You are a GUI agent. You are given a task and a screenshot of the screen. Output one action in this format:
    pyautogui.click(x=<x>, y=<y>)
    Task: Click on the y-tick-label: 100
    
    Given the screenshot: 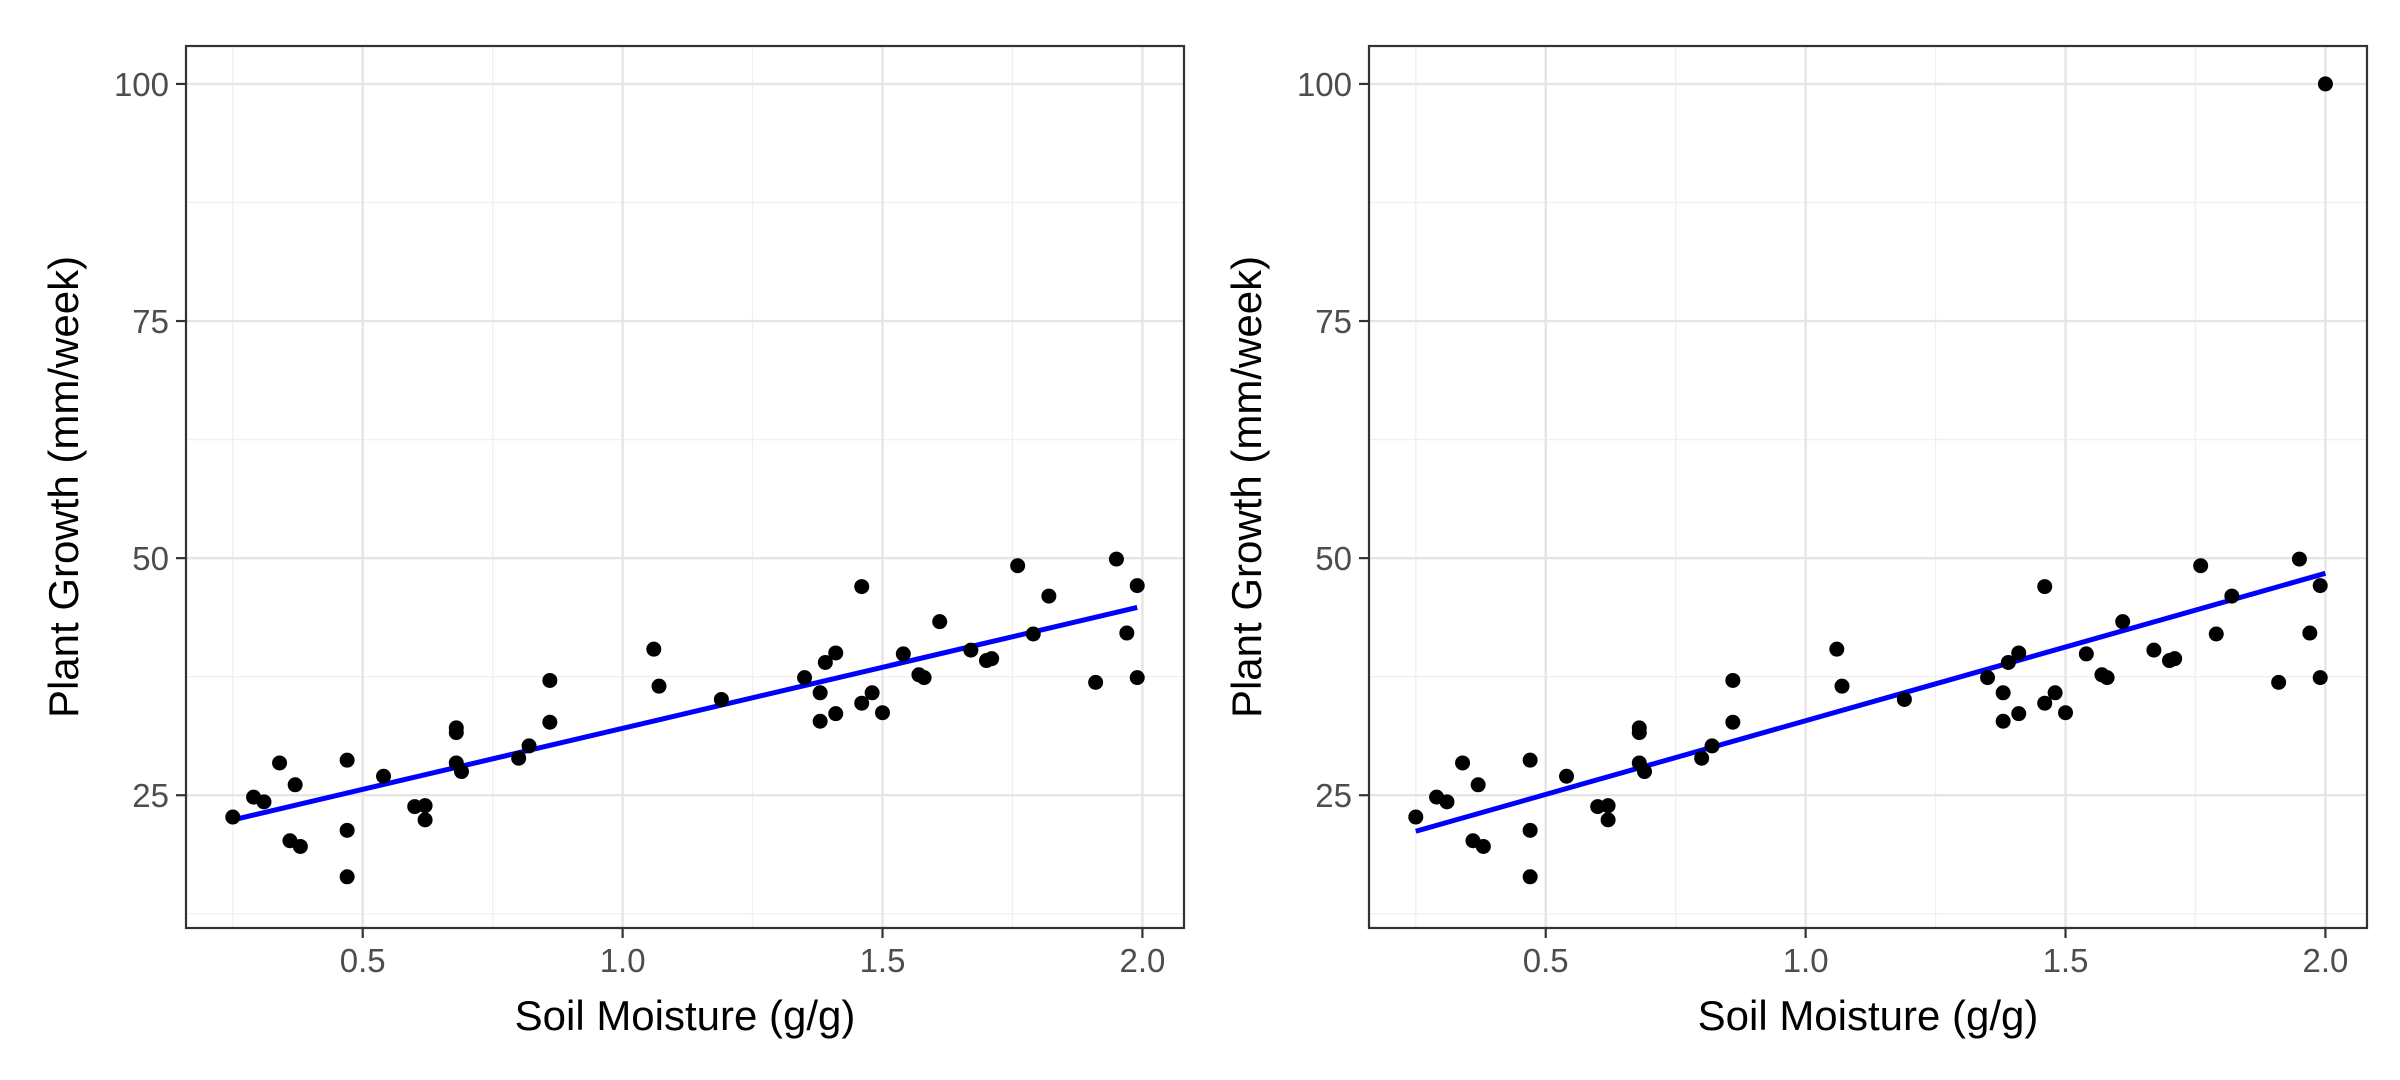 What is the action you would take?
    pyautogui.click(x=1324, y=84)
    